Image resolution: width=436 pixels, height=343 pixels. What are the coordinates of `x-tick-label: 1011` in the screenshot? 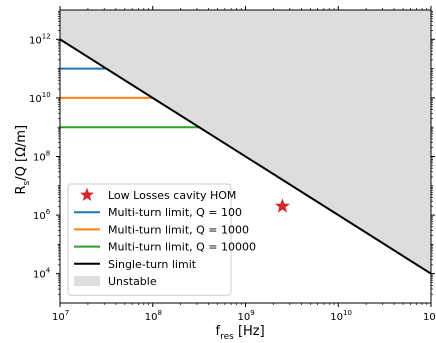 It's located at (429, 316).